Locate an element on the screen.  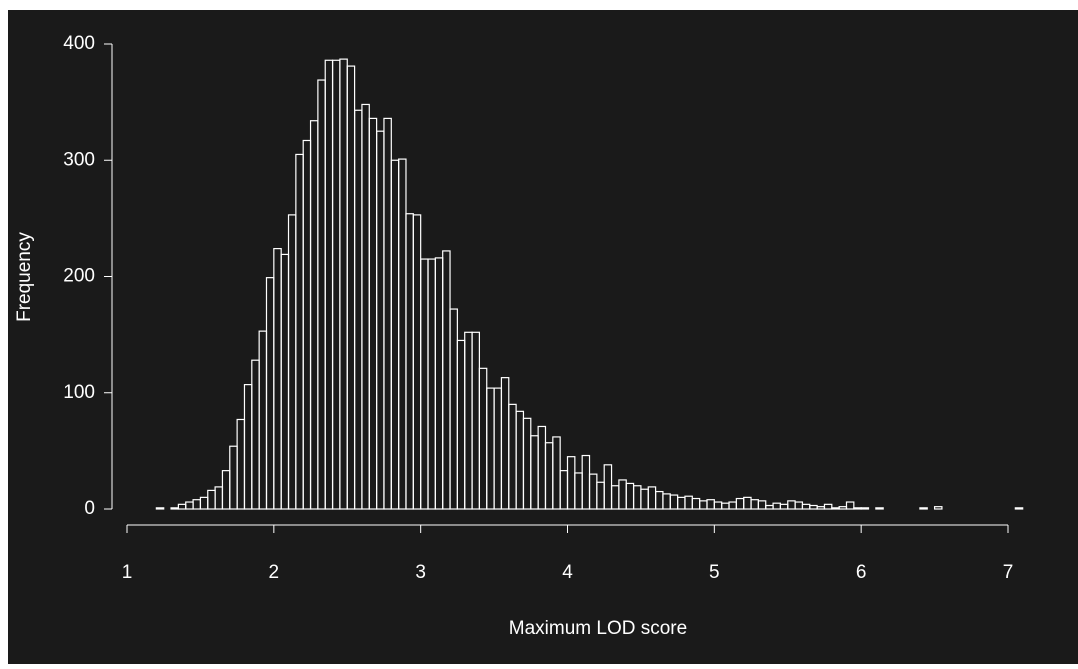
x-tick-label: 2 is located at coordinates (274, 572).